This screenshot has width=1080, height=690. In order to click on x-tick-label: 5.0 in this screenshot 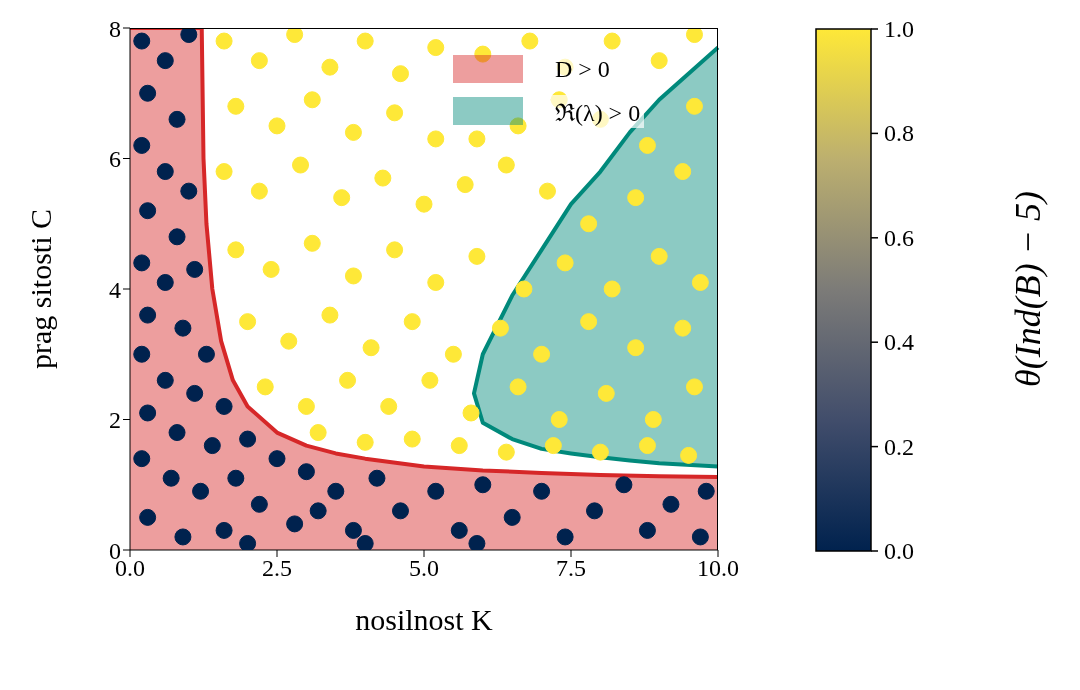, I will do `click(424, 568)`.